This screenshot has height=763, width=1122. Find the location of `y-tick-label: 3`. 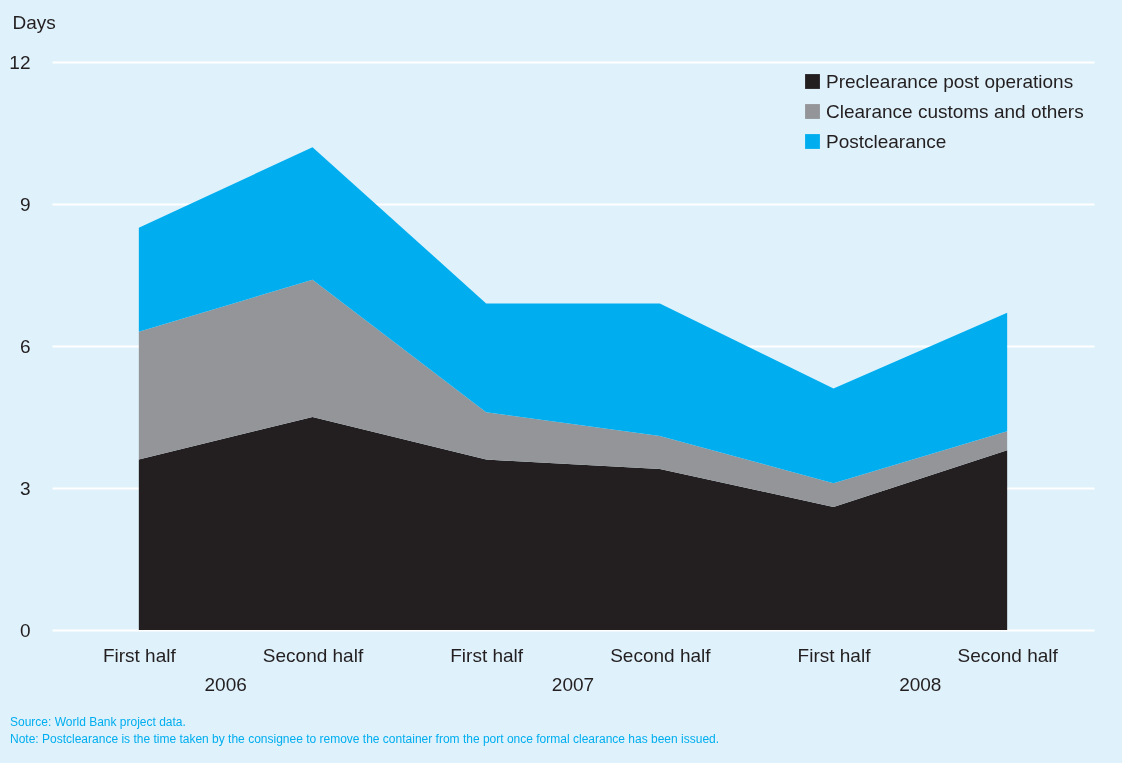

y-tick-label: 3 is located at coordinates (25, 488).